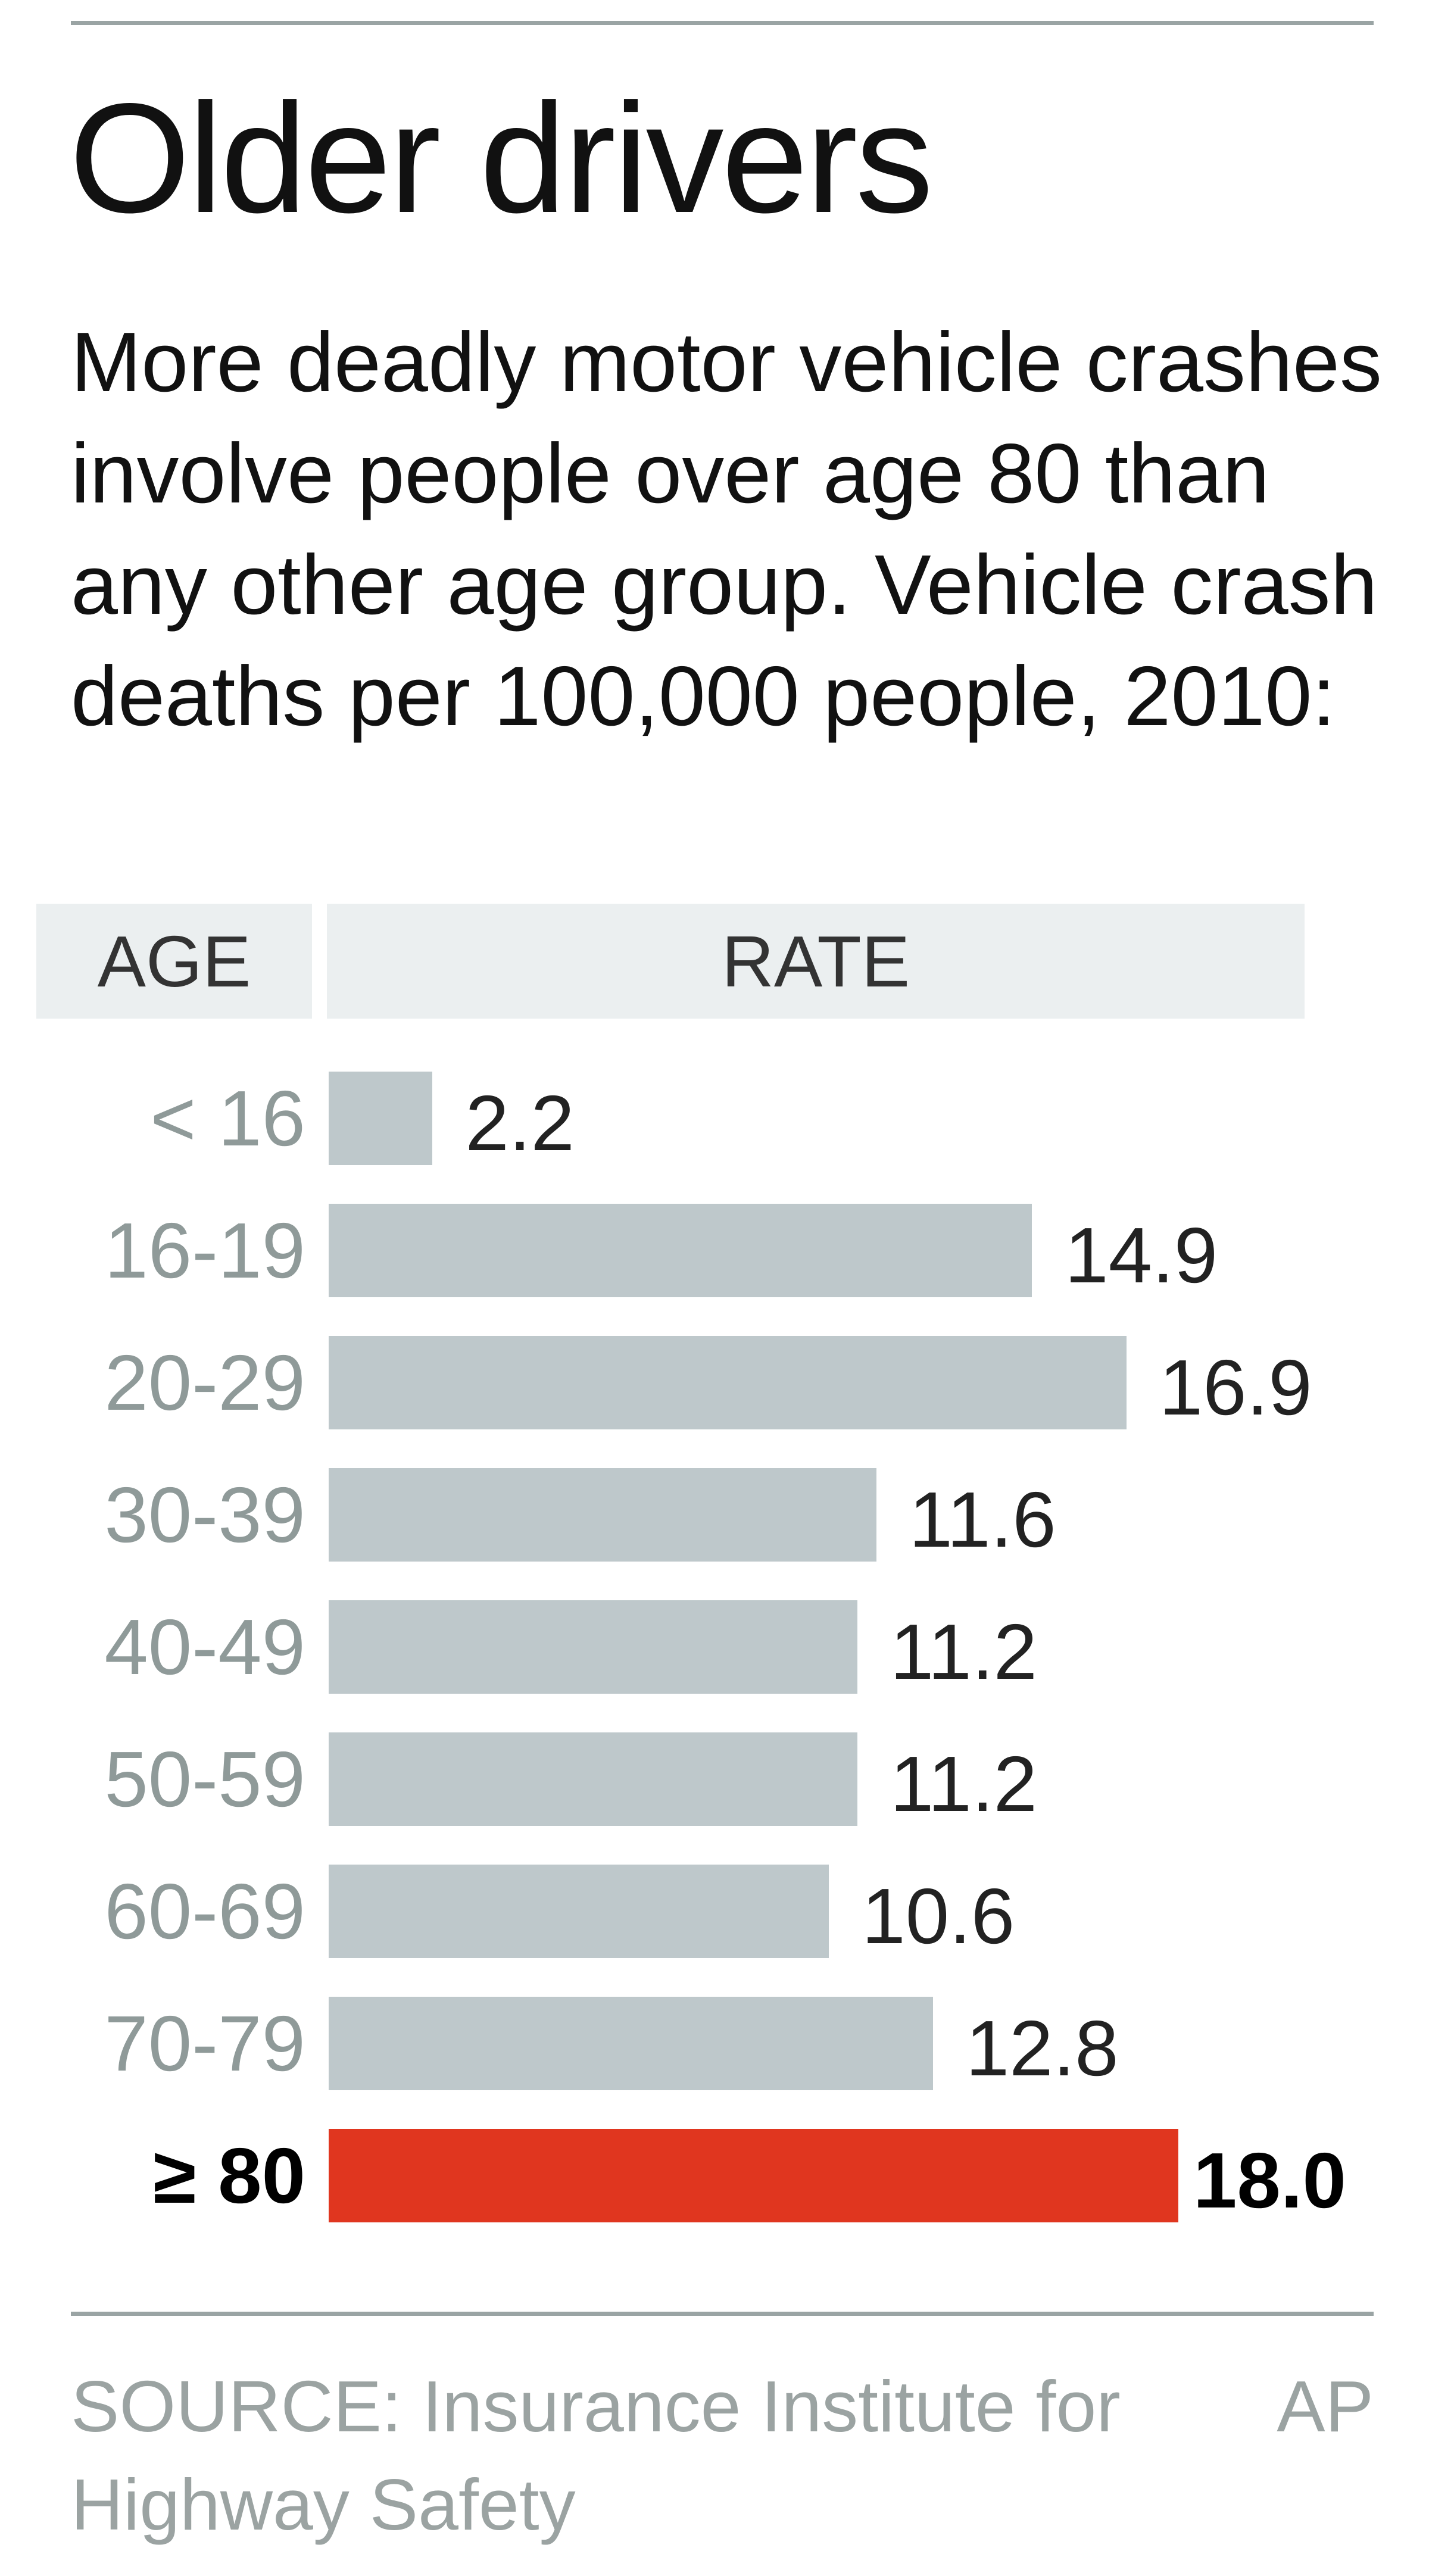 The width and height of the screenshot is (1429, 2576). What do you see at coordinates (204, 1911) in the screenshot?
I see `age-label: 60-69` at bounding box center [204, 1911].